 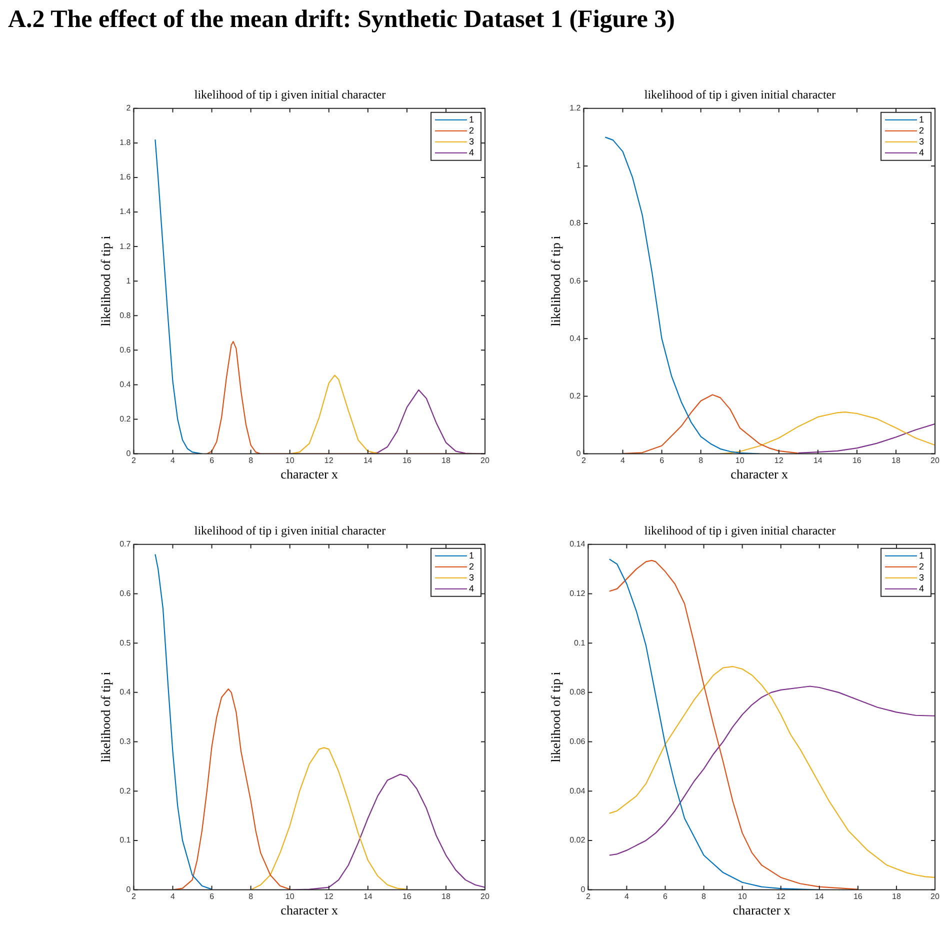 What do you see at coordinates (341, 20) in the screenshot?
I see `text: A.2 The effect of the mean drift: Synthetic Dataset 1 (Figure 3)` at bounding box center [341, 20].